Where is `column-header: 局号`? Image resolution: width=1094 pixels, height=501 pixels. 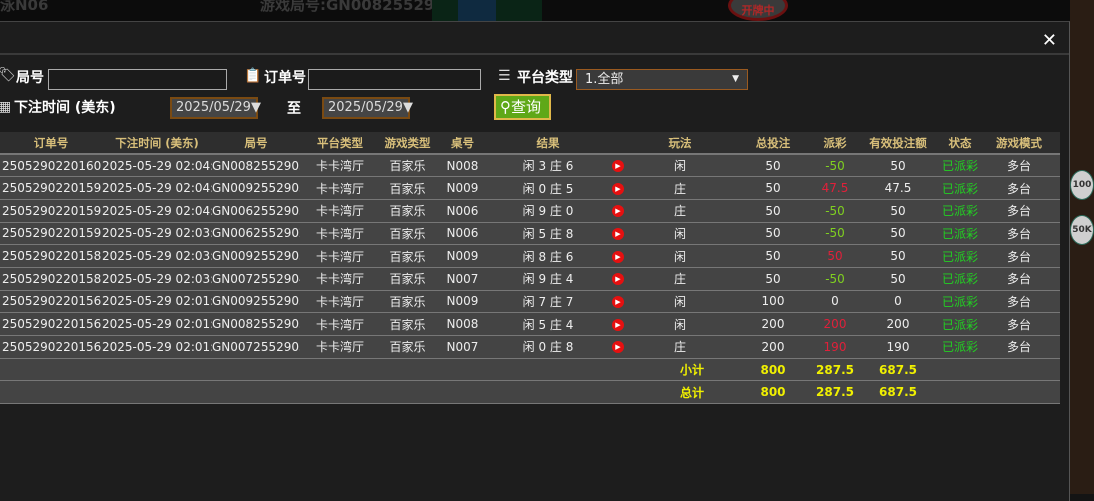
column-header: 局号 is located at coordinates (256, 143).